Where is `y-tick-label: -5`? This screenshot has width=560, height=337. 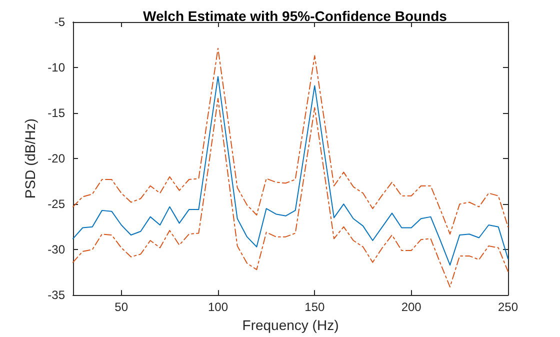 y-tick-label: -5 is located at coordinates (60, 22).